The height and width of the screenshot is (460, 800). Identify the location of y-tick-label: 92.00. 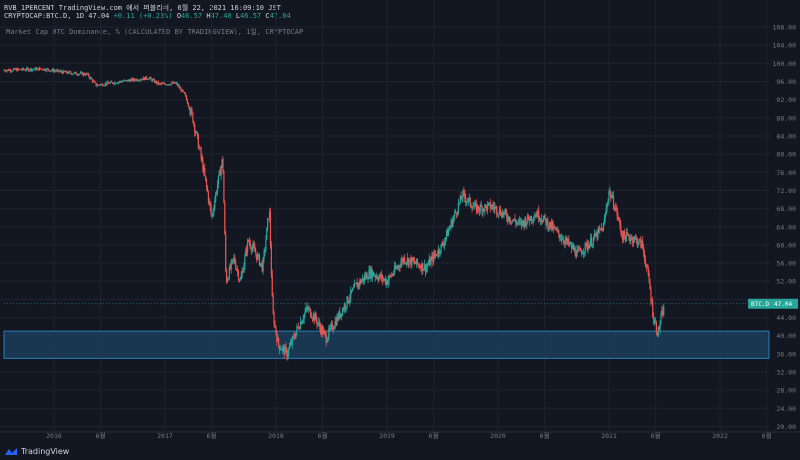
(786, 100).